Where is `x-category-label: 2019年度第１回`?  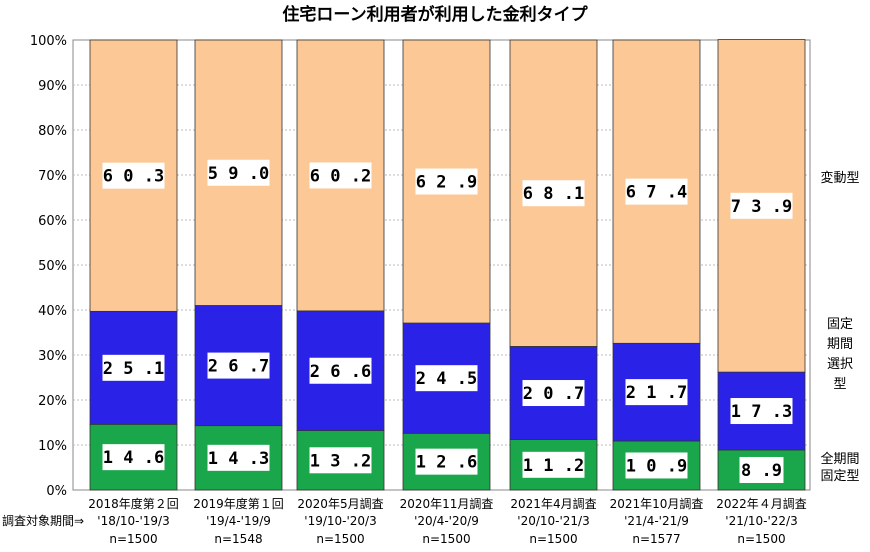 x-category-label: 2019年度第１回 is located at coordinates (238, 503).